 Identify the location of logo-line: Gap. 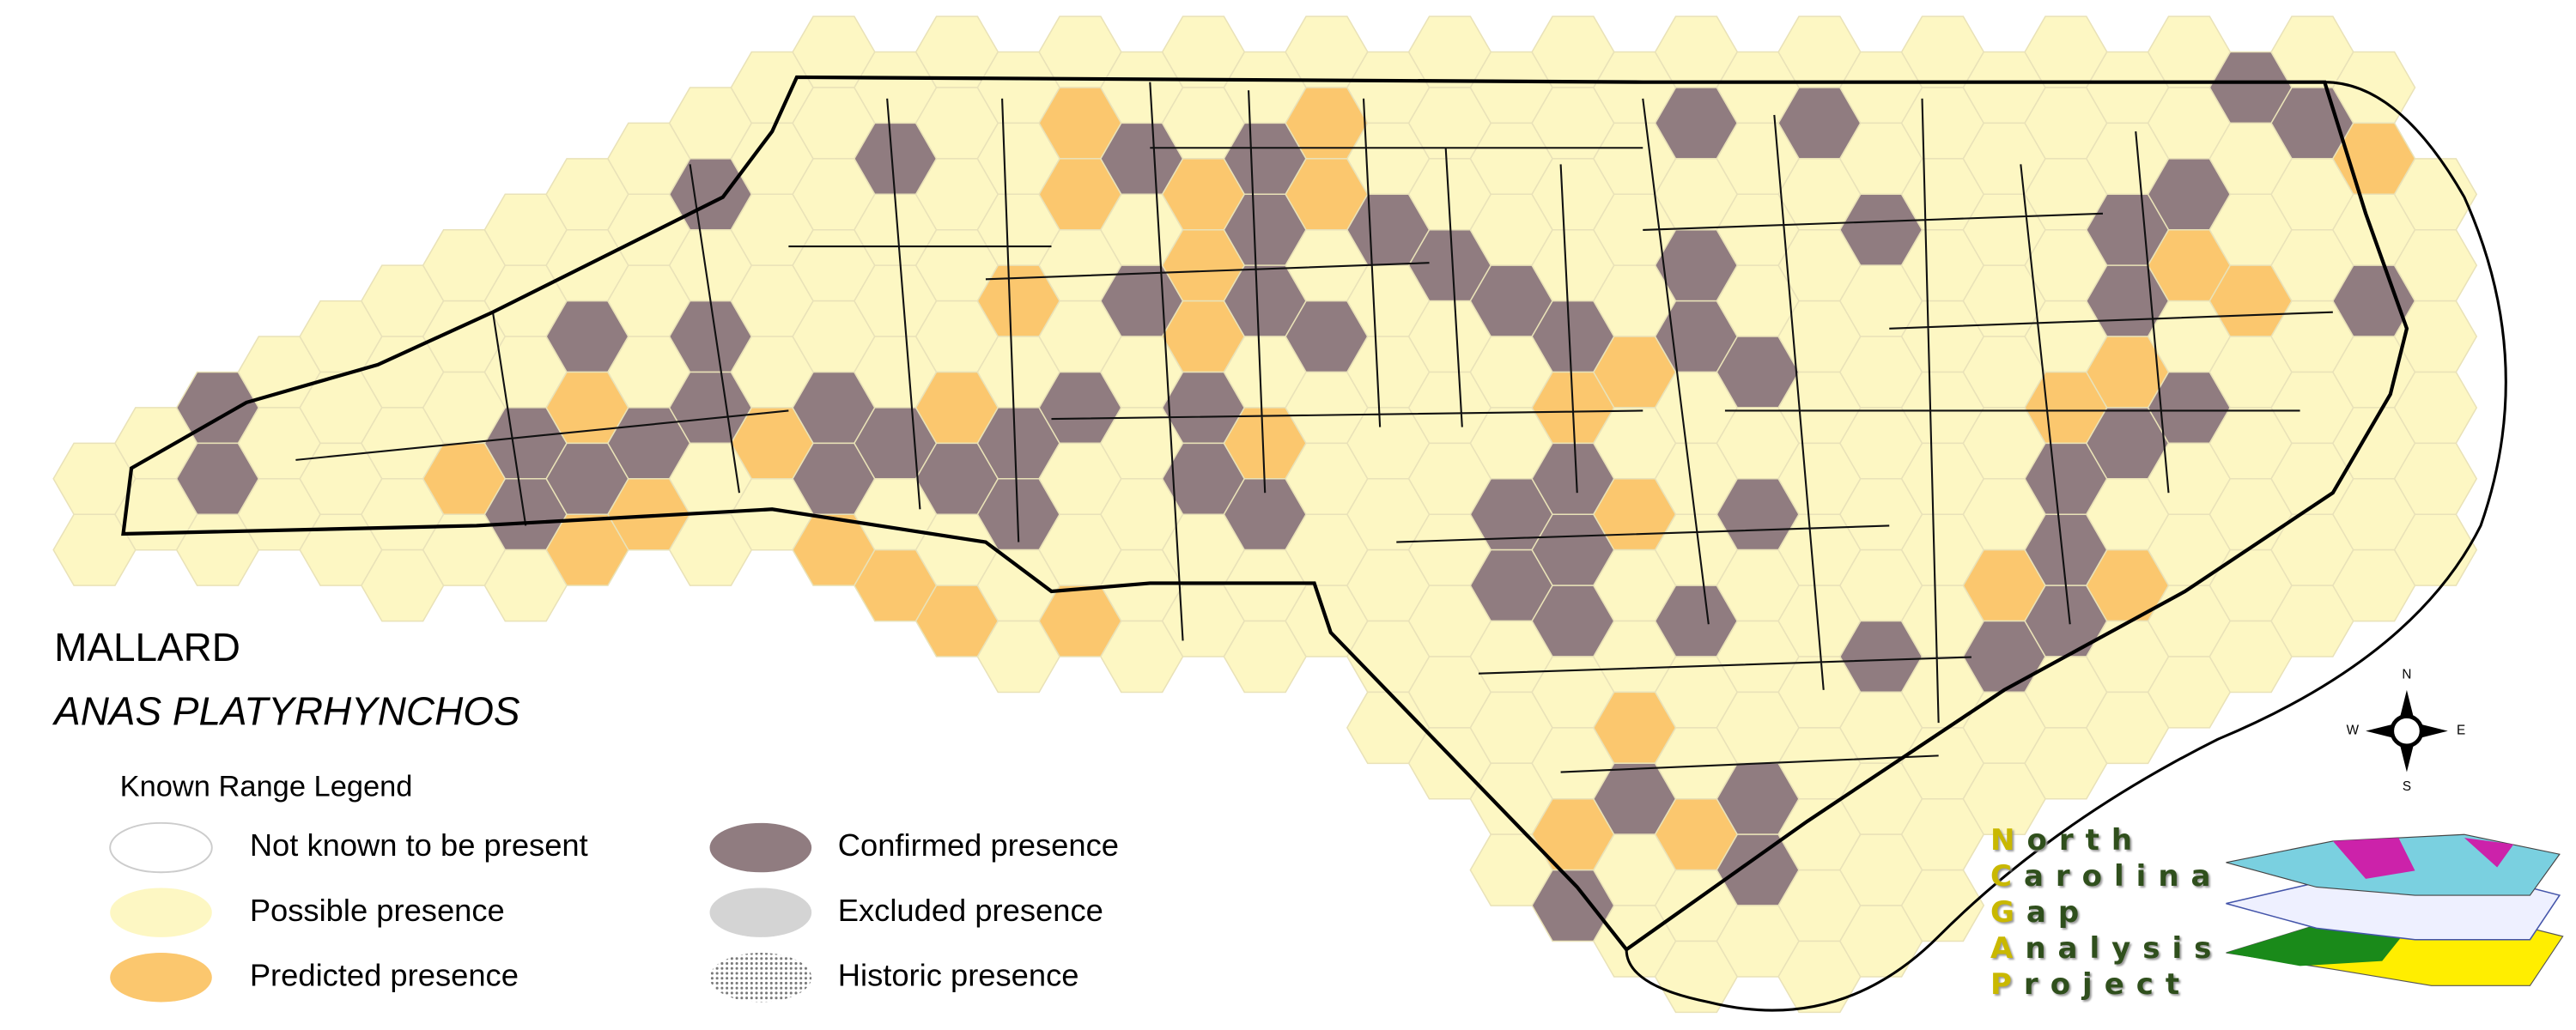
(2041, 912).